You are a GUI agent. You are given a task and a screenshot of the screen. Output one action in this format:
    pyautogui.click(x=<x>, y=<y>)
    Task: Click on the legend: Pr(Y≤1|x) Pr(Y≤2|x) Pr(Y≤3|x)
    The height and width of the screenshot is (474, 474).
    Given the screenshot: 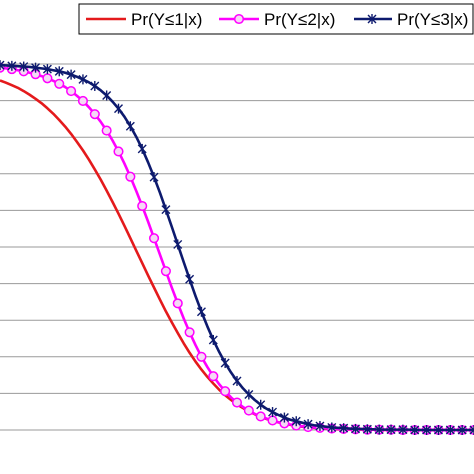 What is the action you would take?
    pyautogui.click(x=276, y=19)
    